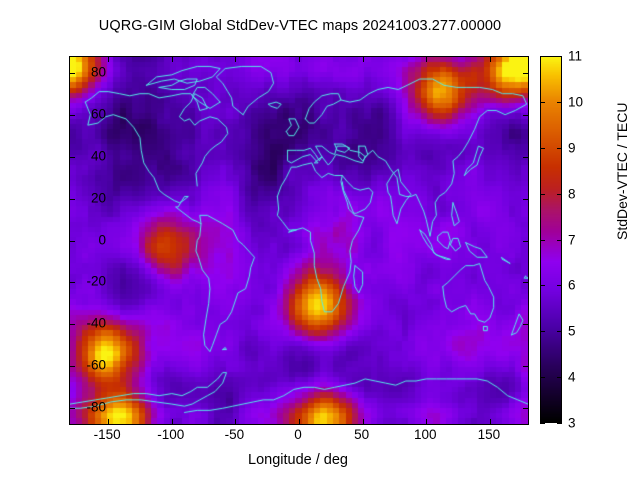 The height and width of the screenshot is (480, 640). What do you see at coordinates (96, 281) in the screenshot?
I see `y-tick-label: -20` at bounding box center [96, 281].